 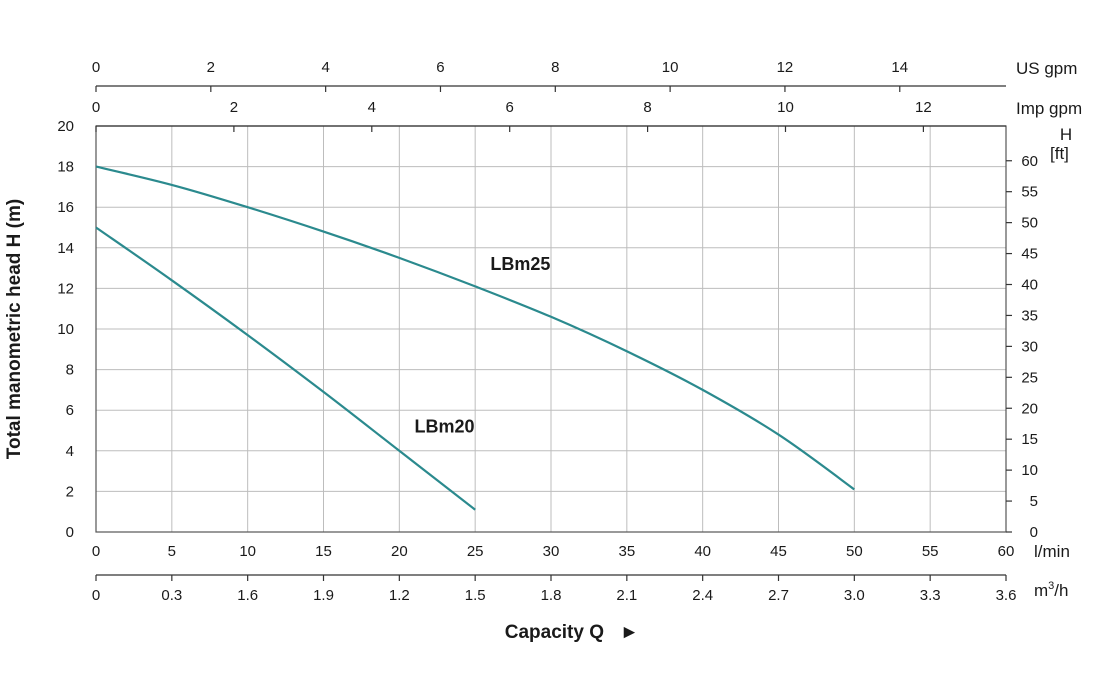 What do you see at coordinates (96, 551) in the screenshot?
I see `x-tick-label: 0` at bounding box center [96, 551].